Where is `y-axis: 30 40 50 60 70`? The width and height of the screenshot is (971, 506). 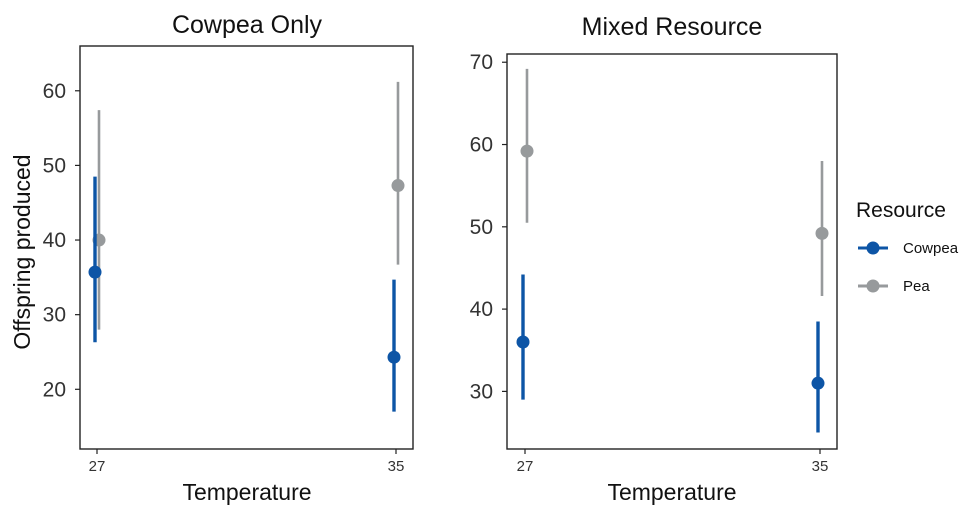 y-axis: 30 40 50 60 70 is located at coordinates (488, 227).